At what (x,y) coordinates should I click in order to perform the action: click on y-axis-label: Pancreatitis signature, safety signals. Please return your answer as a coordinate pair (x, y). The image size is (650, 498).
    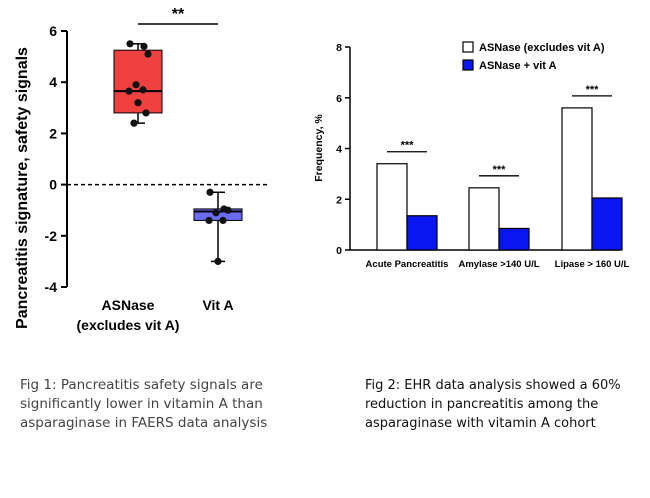
    Looking at the image, I should click on (22, 188).